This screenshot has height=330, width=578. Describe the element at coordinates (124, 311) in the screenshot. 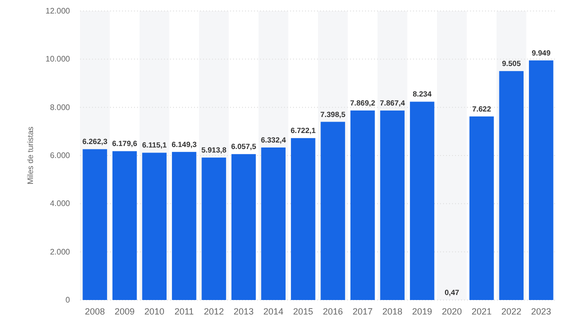

I see `x-tick-label: 2009` at that location.